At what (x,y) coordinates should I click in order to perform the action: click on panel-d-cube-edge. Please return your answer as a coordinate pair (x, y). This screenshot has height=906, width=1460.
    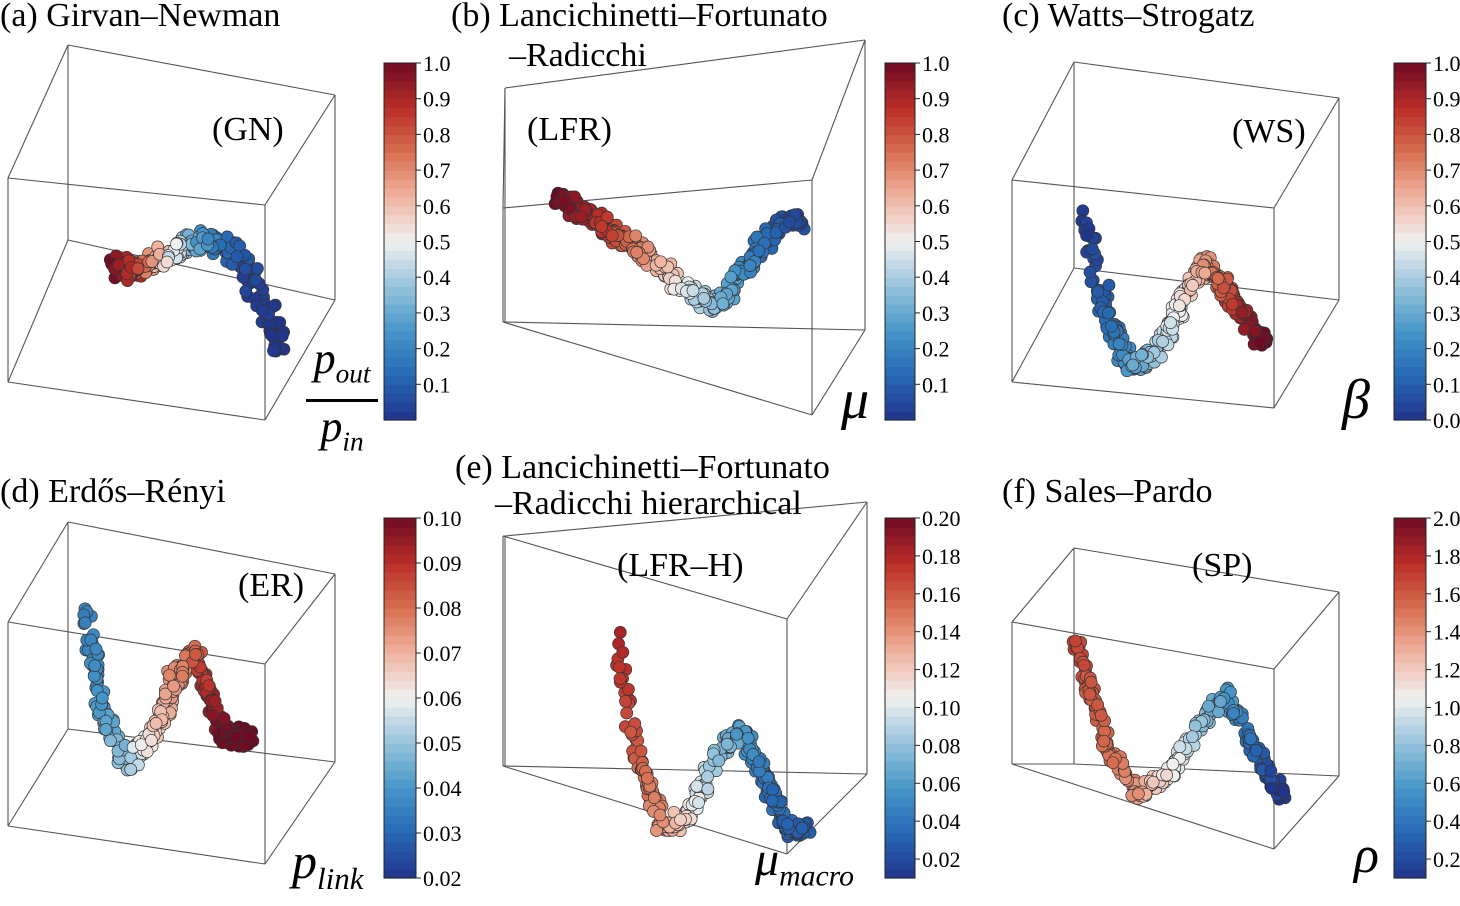
    Looking at the image, I should click on (38, 572).